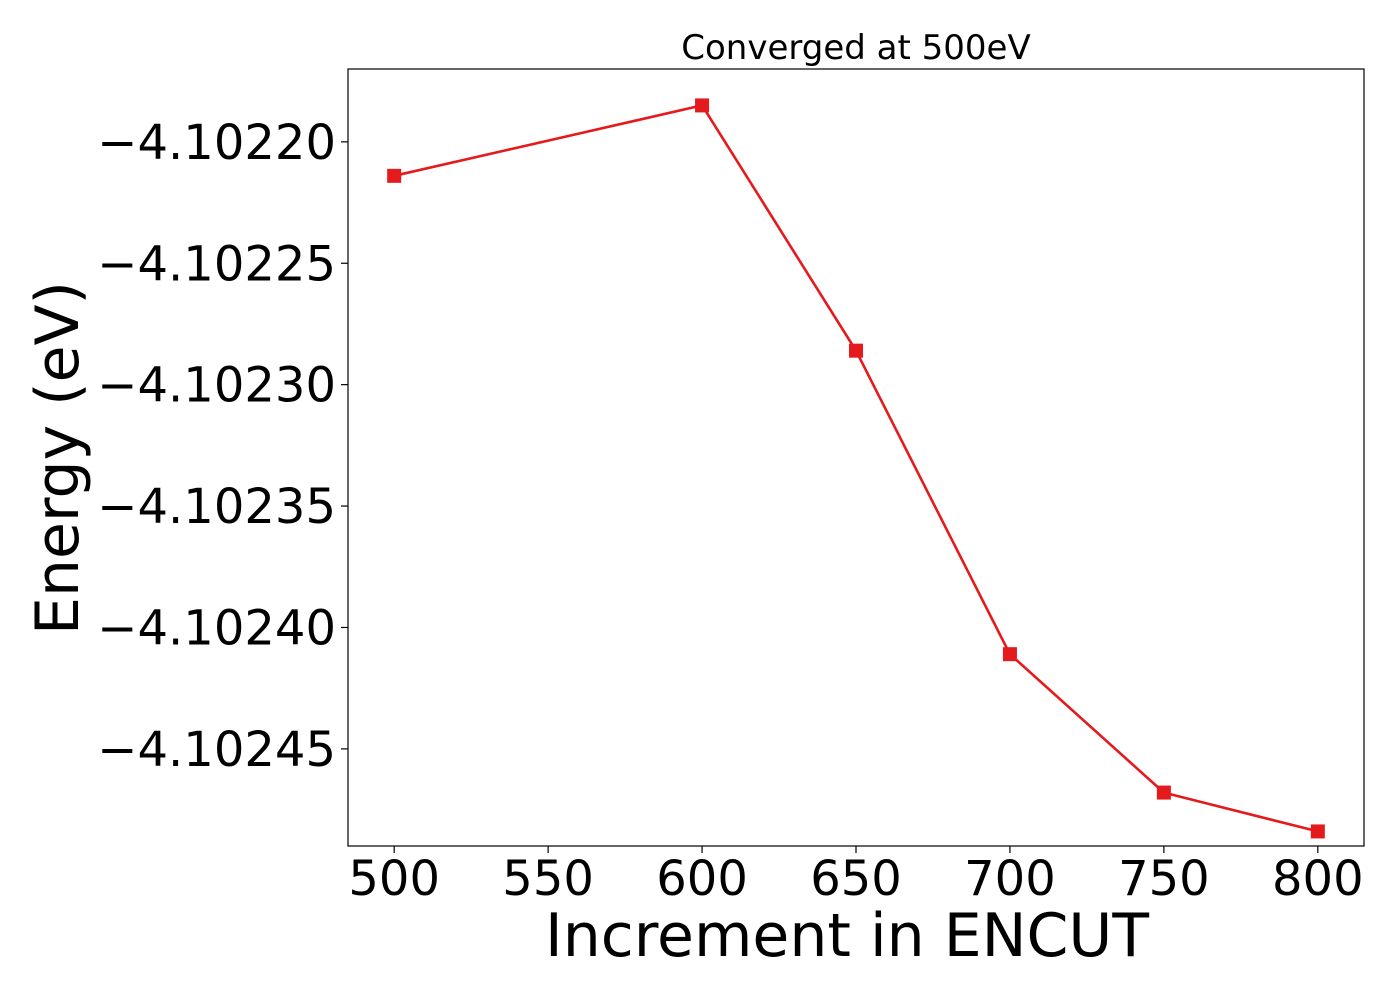 This screenshot has height=1000, width=1400. I want to click on y-tick-label: −4.10235, so click(216, 507).